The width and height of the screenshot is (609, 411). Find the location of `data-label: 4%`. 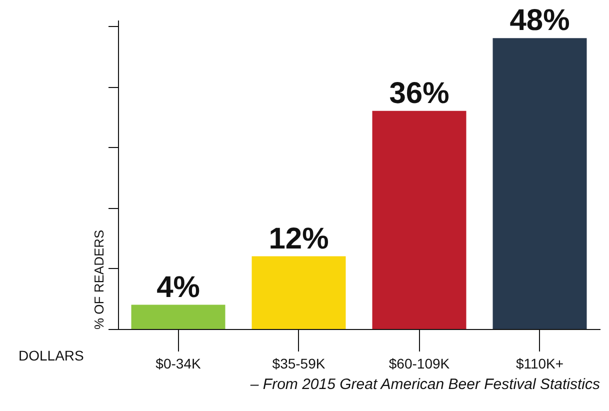

data-label: 4% is located at coordinates (178, 287).